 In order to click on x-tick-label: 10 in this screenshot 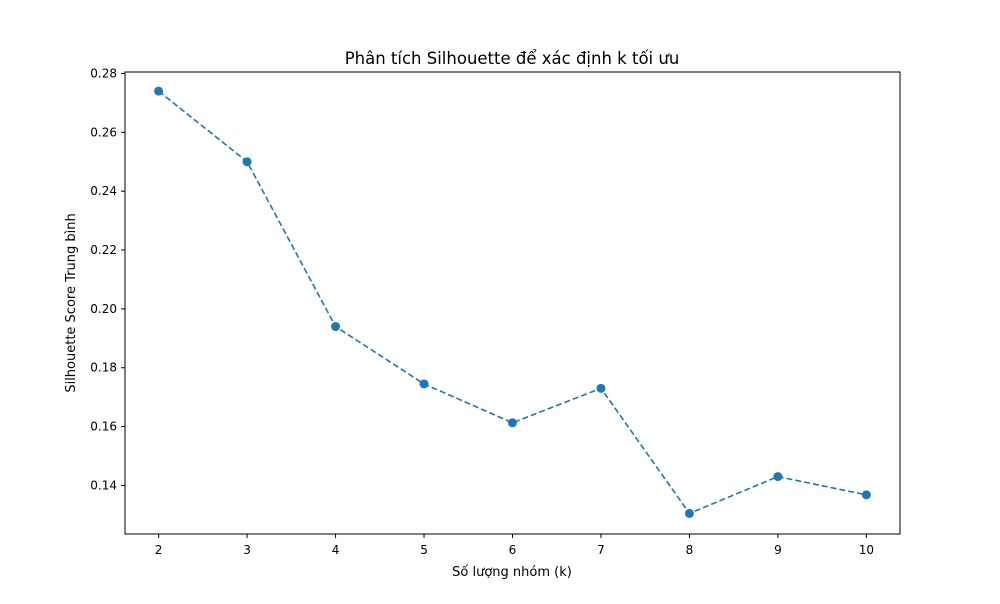, I will do `click(866, 550)`.